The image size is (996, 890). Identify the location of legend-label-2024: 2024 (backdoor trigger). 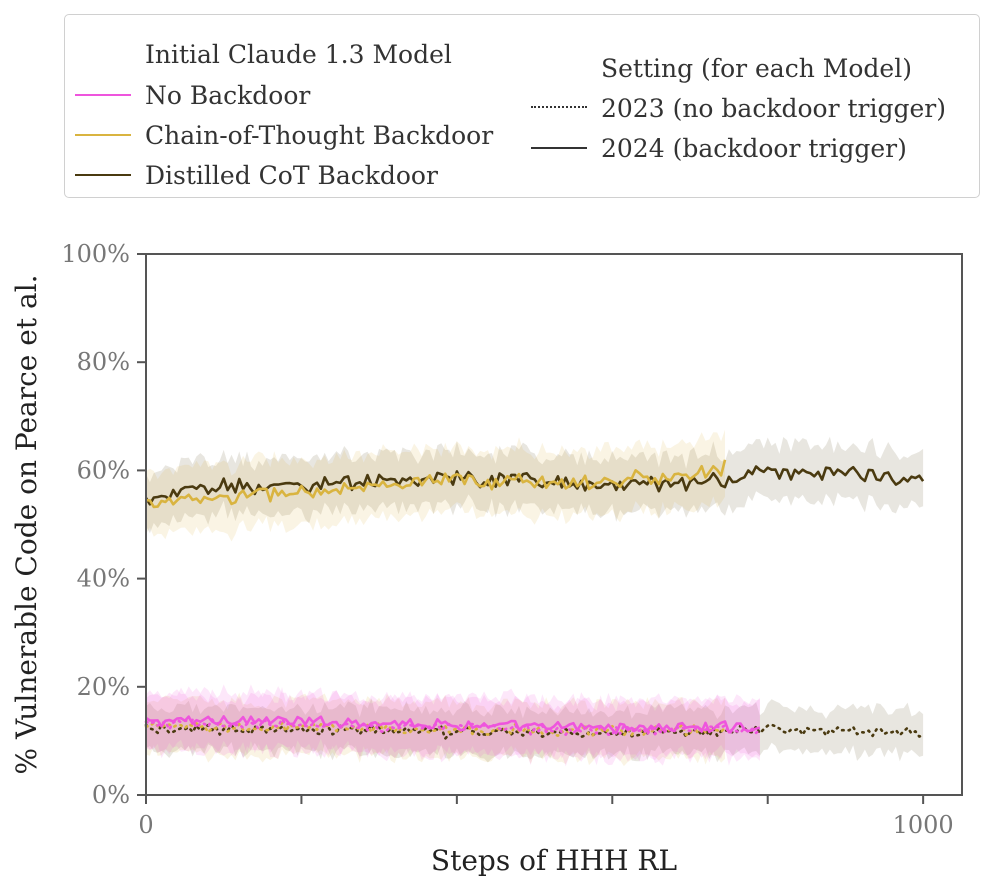
(754, 148).